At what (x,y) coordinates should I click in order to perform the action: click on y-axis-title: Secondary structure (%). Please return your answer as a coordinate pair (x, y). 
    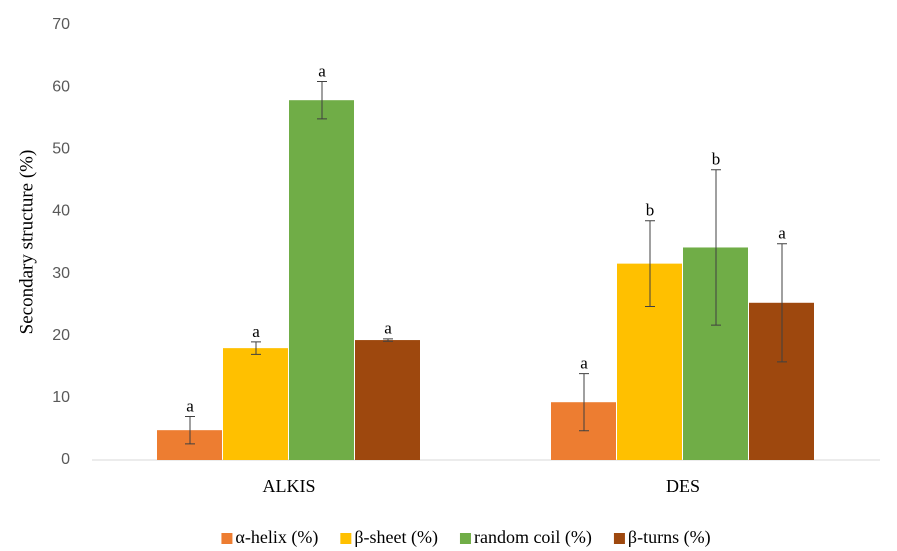
    Looking at the image, I should click on (26, 242).